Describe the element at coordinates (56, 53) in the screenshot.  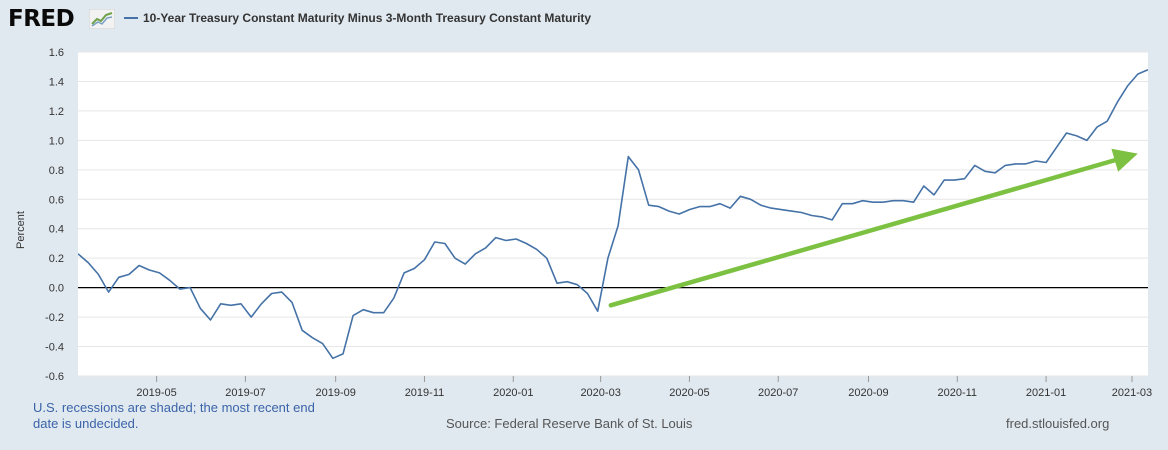
I see `y-tick-label: 1.6` at that location.